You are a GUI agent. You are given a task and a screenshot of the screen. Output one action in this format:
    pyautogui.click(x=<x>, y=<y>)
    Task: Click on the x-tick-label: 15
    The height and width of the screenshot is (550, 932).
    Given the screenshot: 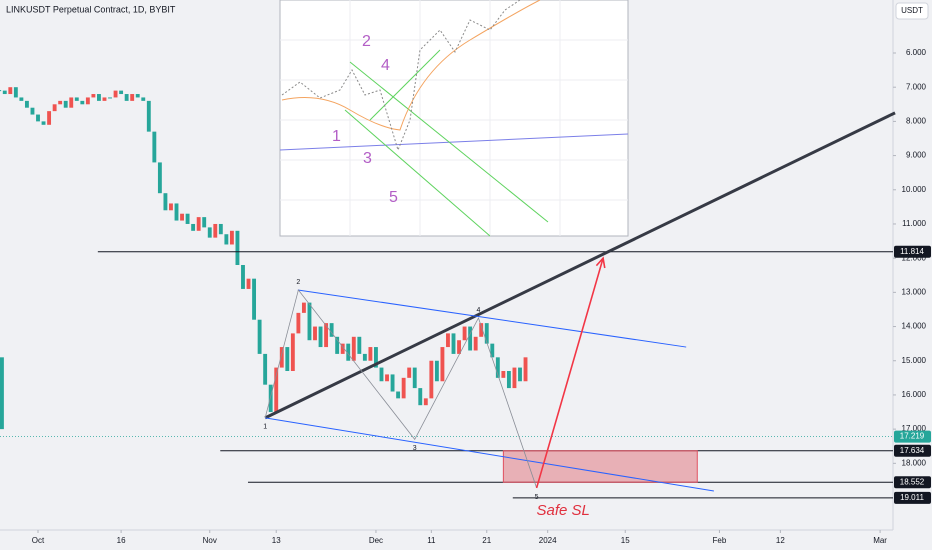 What is the action you would take?
    pyautogui.click(x=625, y=540)
    